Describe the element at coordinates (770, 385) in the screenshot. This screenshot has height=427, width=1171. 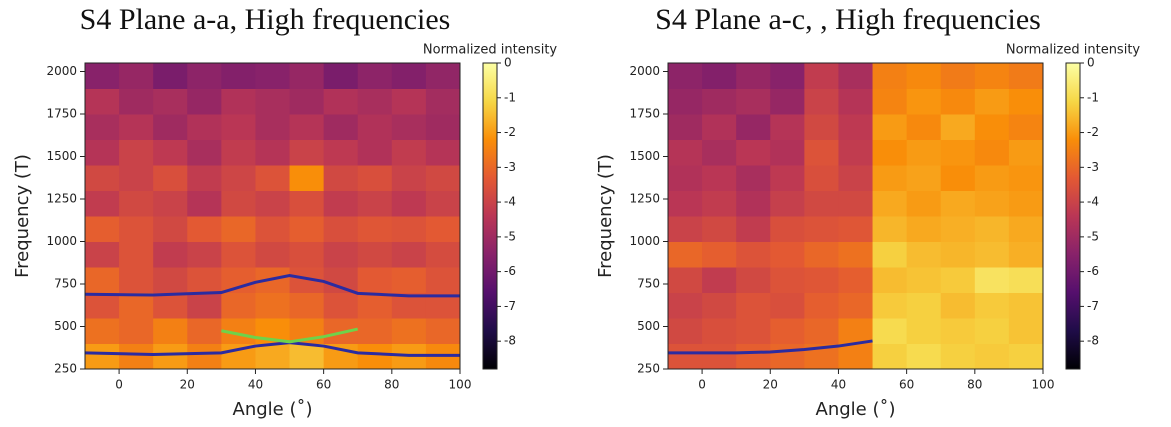
I see `x-tick-label: 20` at that location.